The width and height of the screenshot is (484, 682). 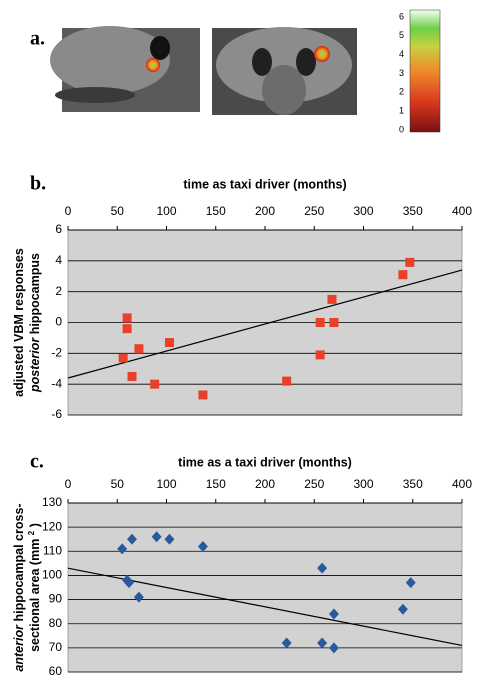 What do you see at coordinates (56, 599) in the screenshot?
I see `y-tick-label: 90` at bounding box center [56, 599].